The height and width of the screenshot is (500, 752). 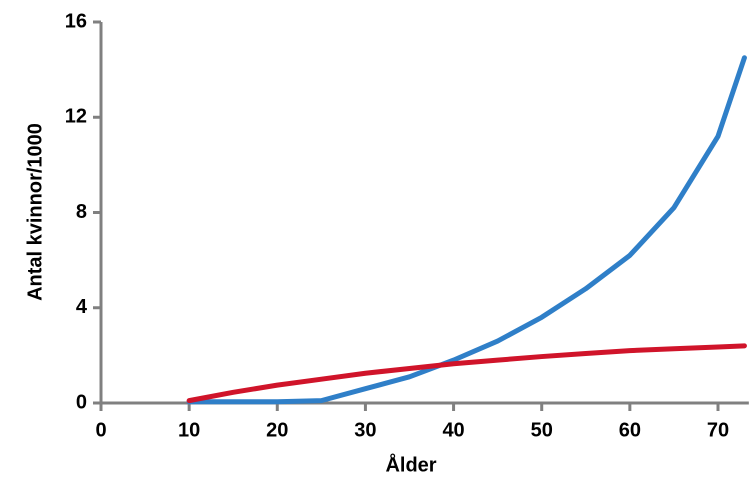 What do you see at coordinates (277, 430) in the screenshot?
I see `x-tick-label: 20` at bounding box center [277, 430].